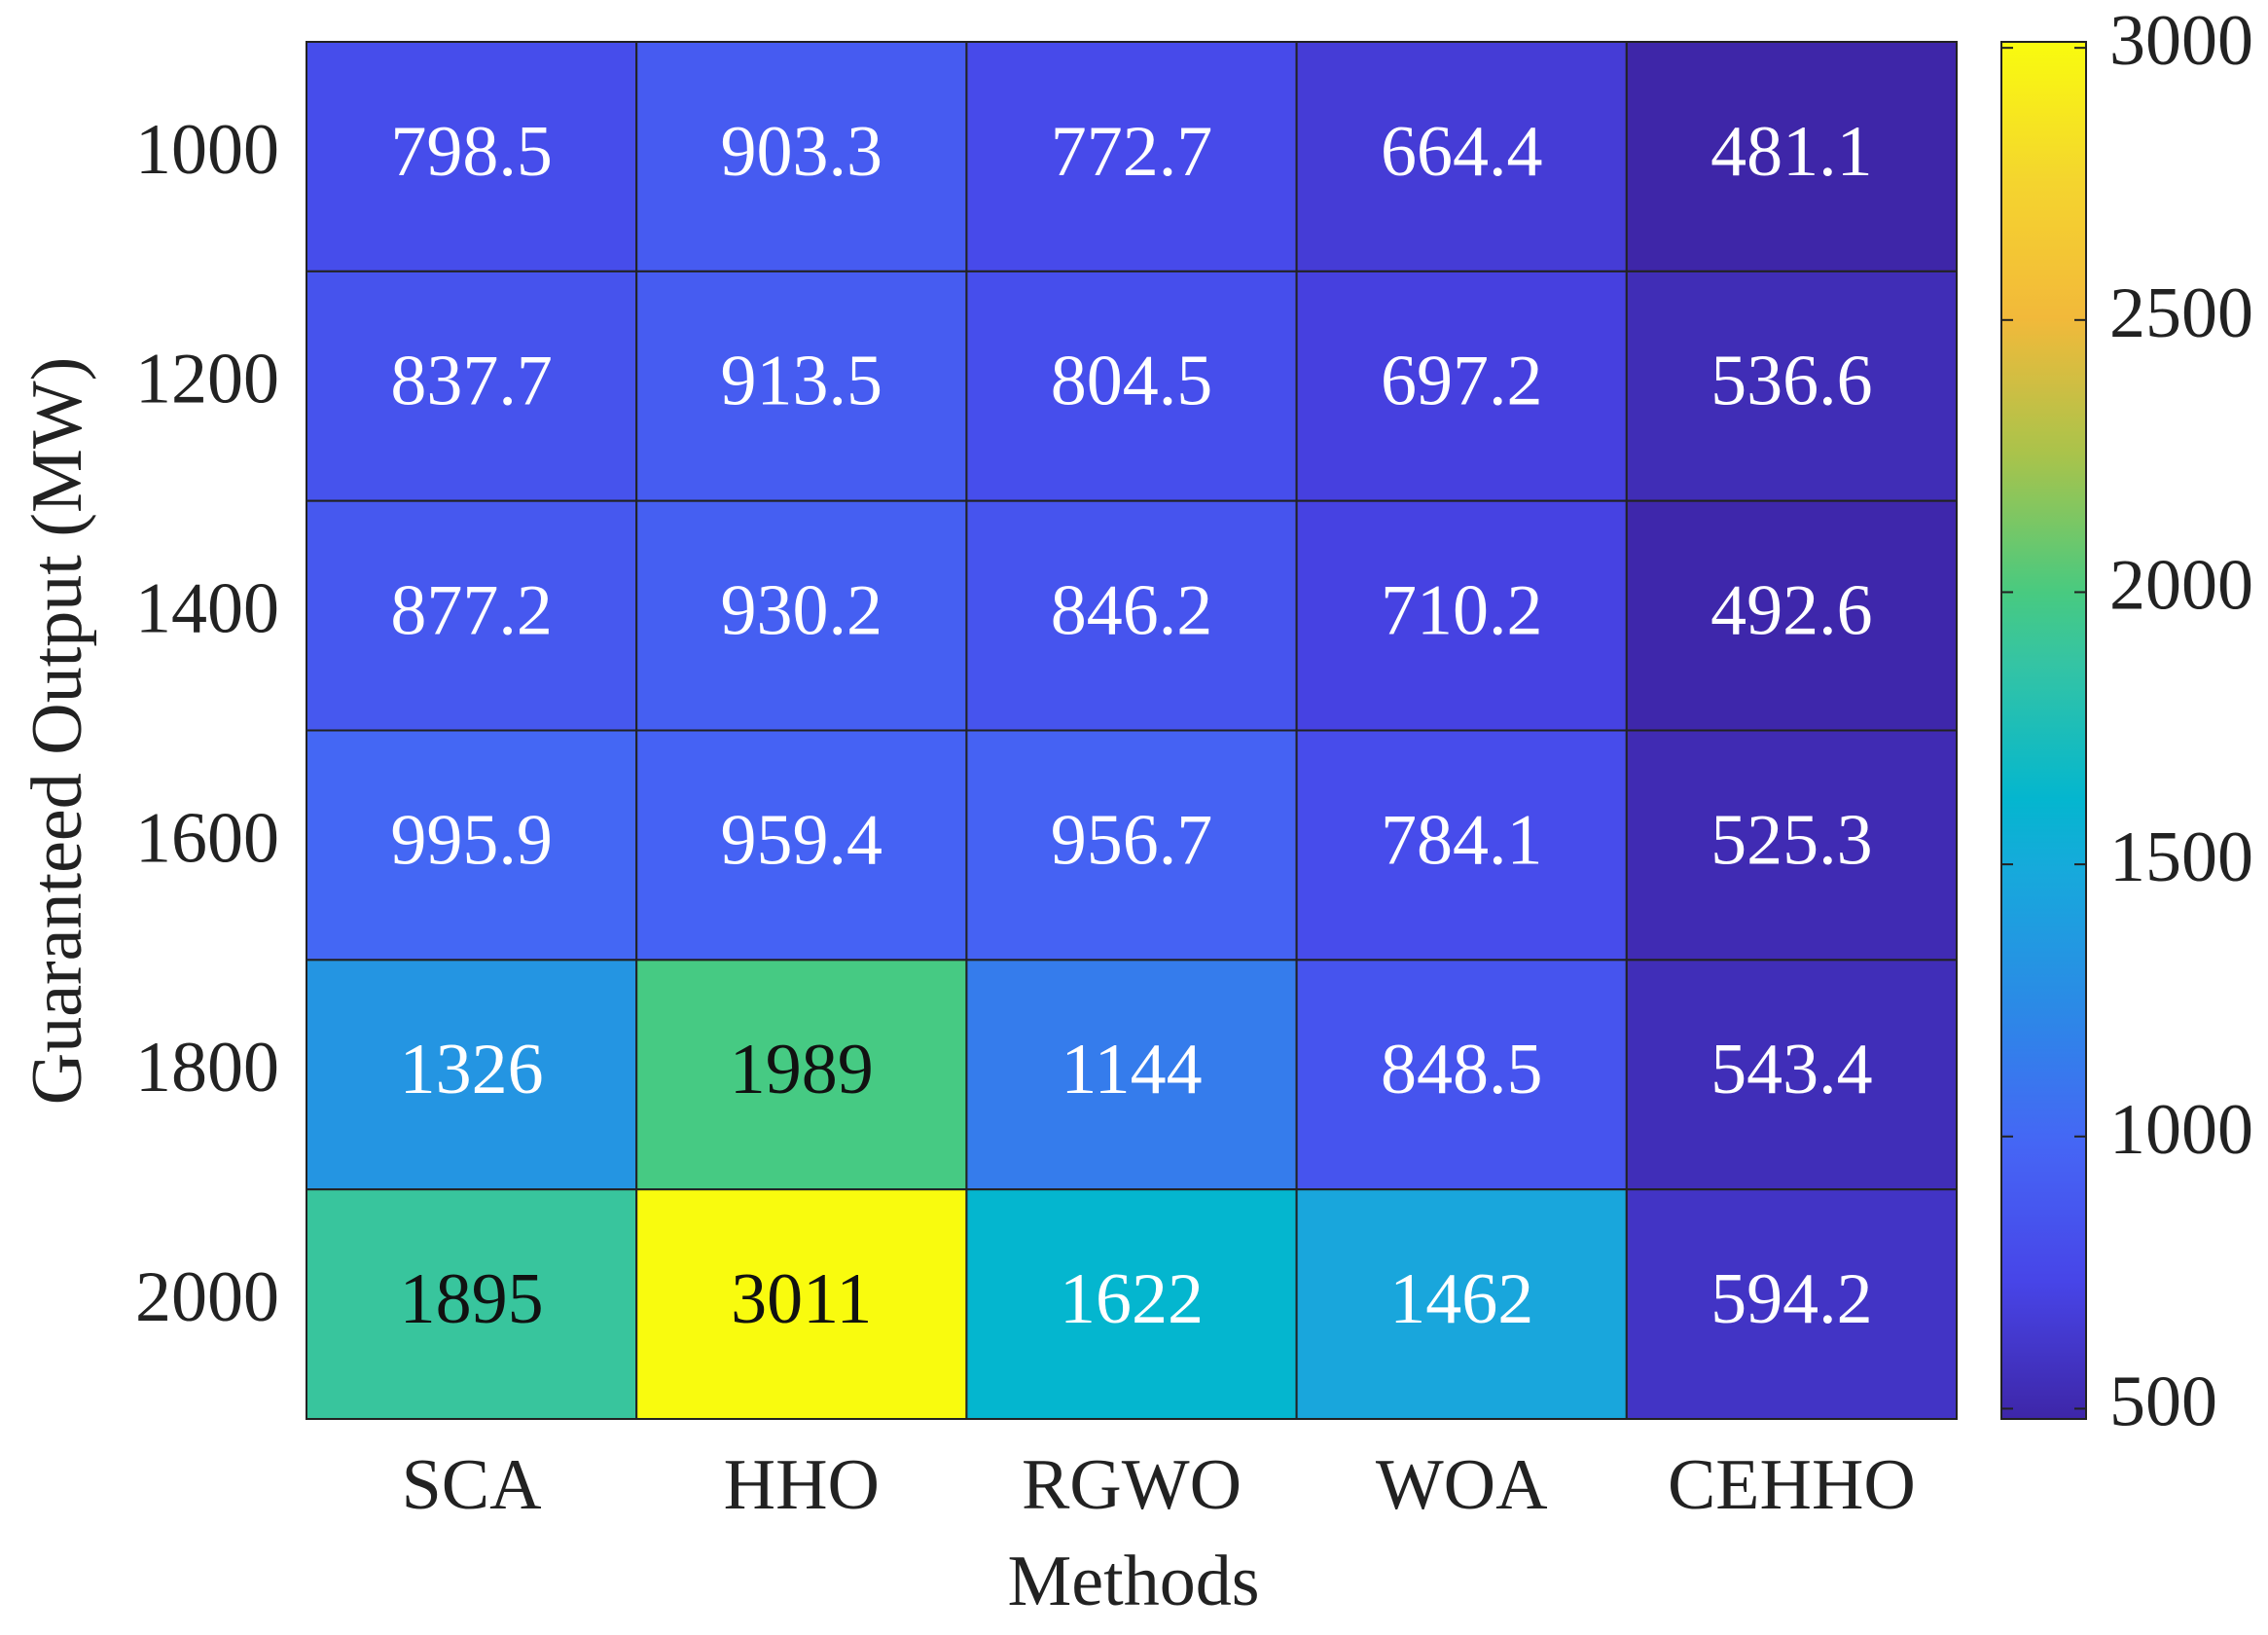 This screenshot has height=1635, width=2268. What do you see at coordinates (207, 150) in the screenshot?
I see `y-tick-label: 1000` at bounding box center [207, 150].